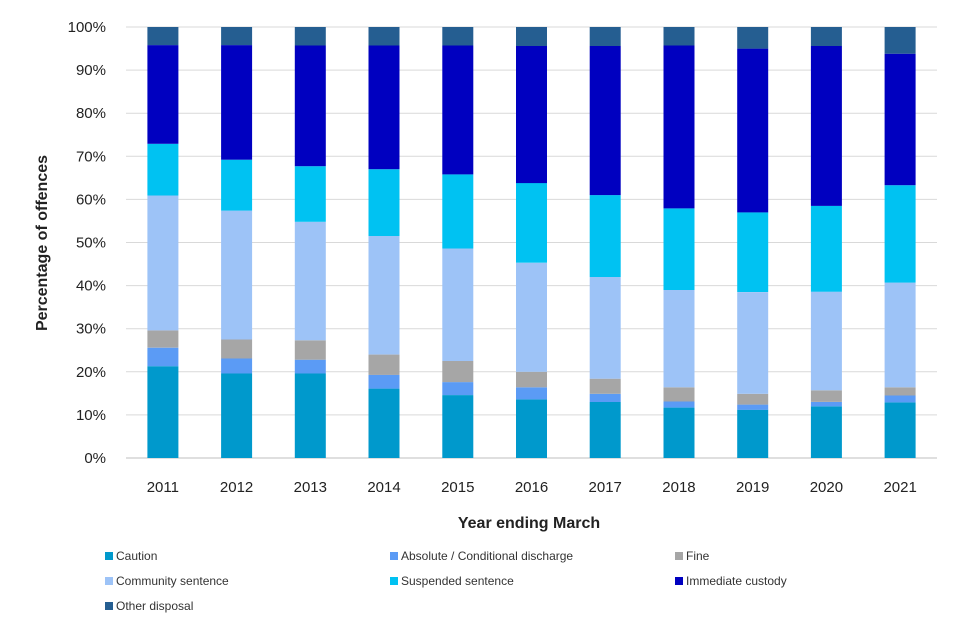 This screenshot has width=960, height=640. I want to click on legend-item: Other disposal, so click(247, 606).